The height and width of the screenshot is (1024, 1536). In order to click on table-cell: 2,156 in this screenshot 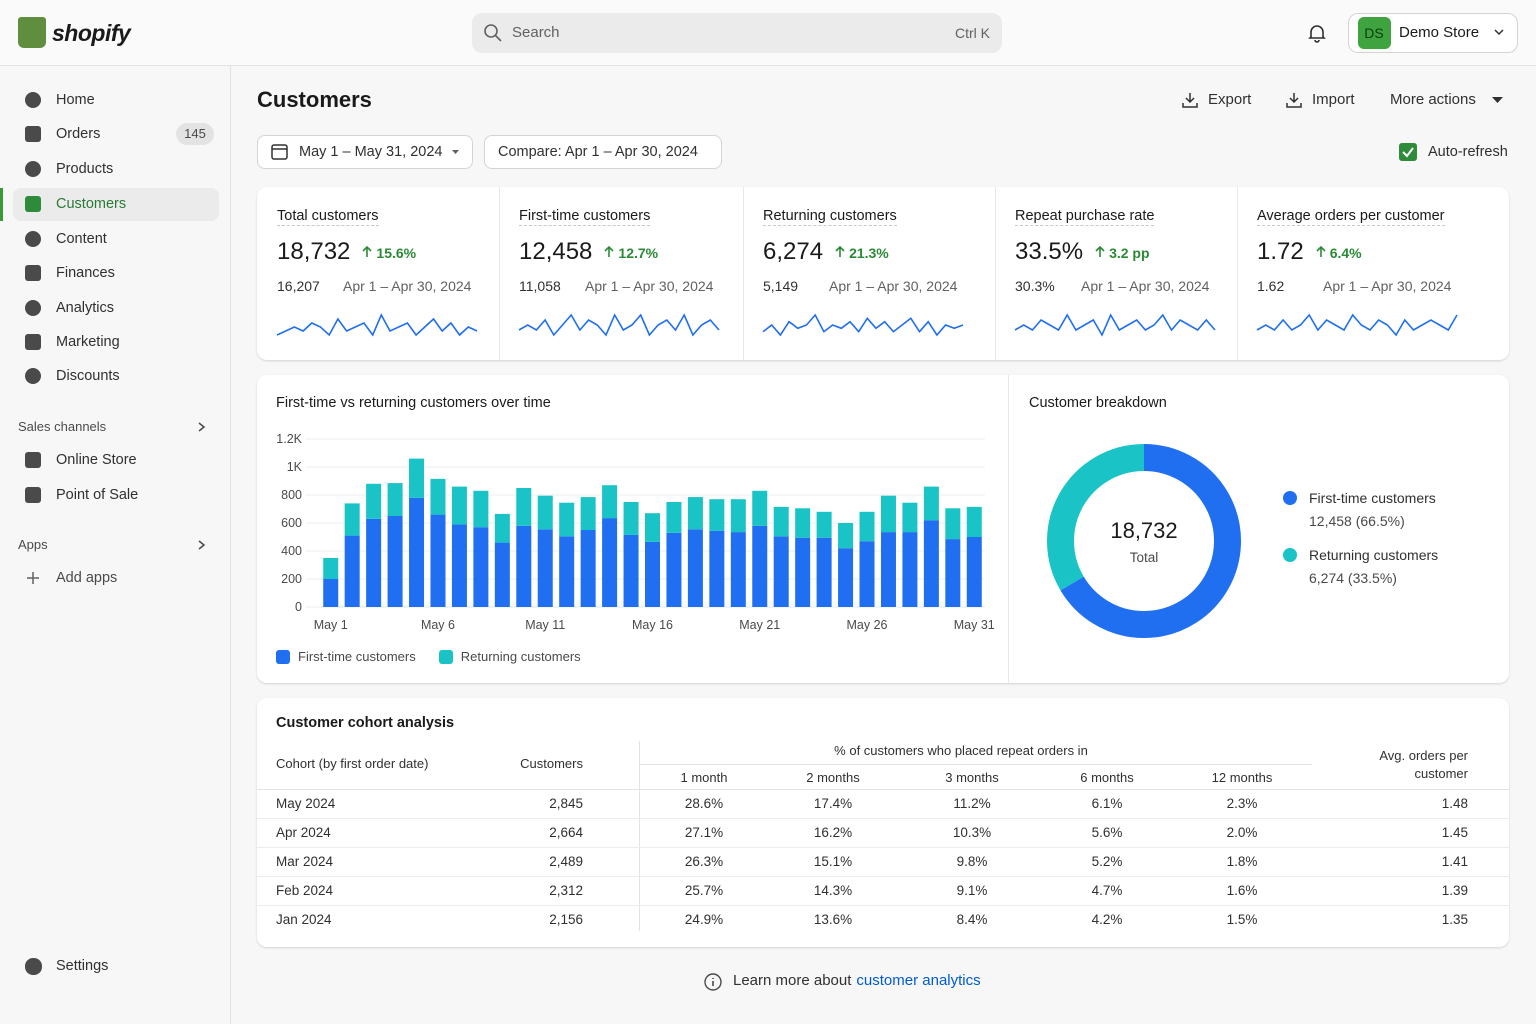, I will do `click(566, 919)`.